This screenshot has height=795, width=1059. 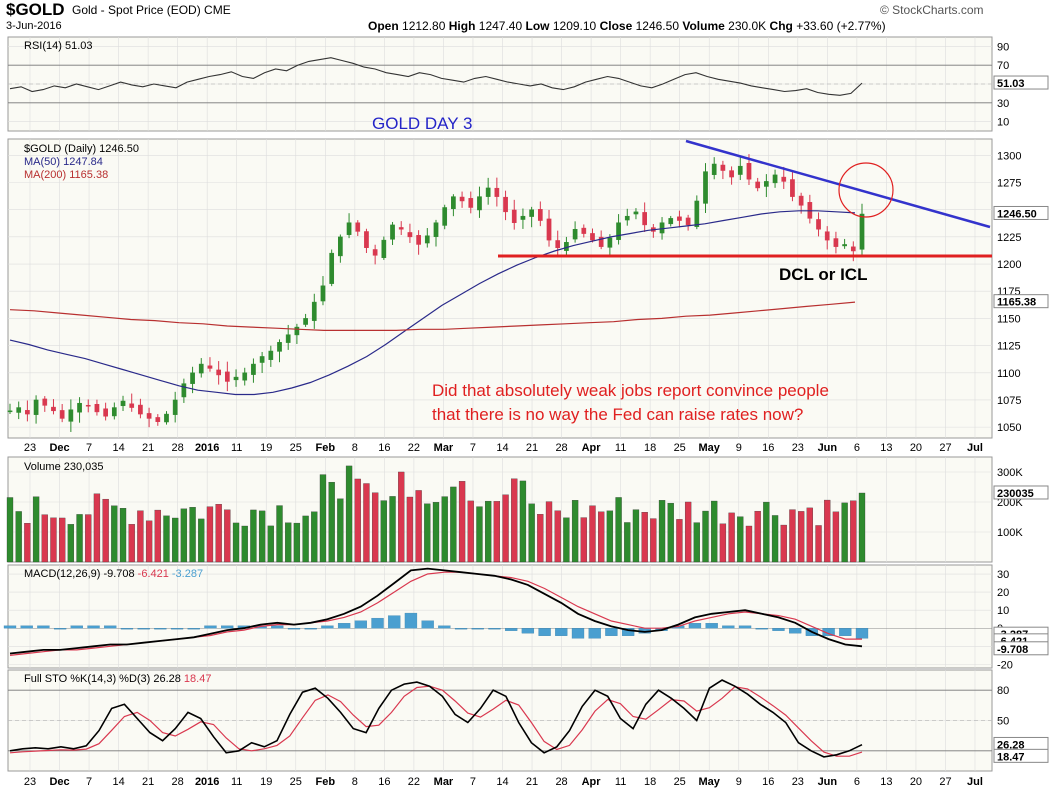 I want to click on x-tick-label: 18, so click(x=650, y=448).